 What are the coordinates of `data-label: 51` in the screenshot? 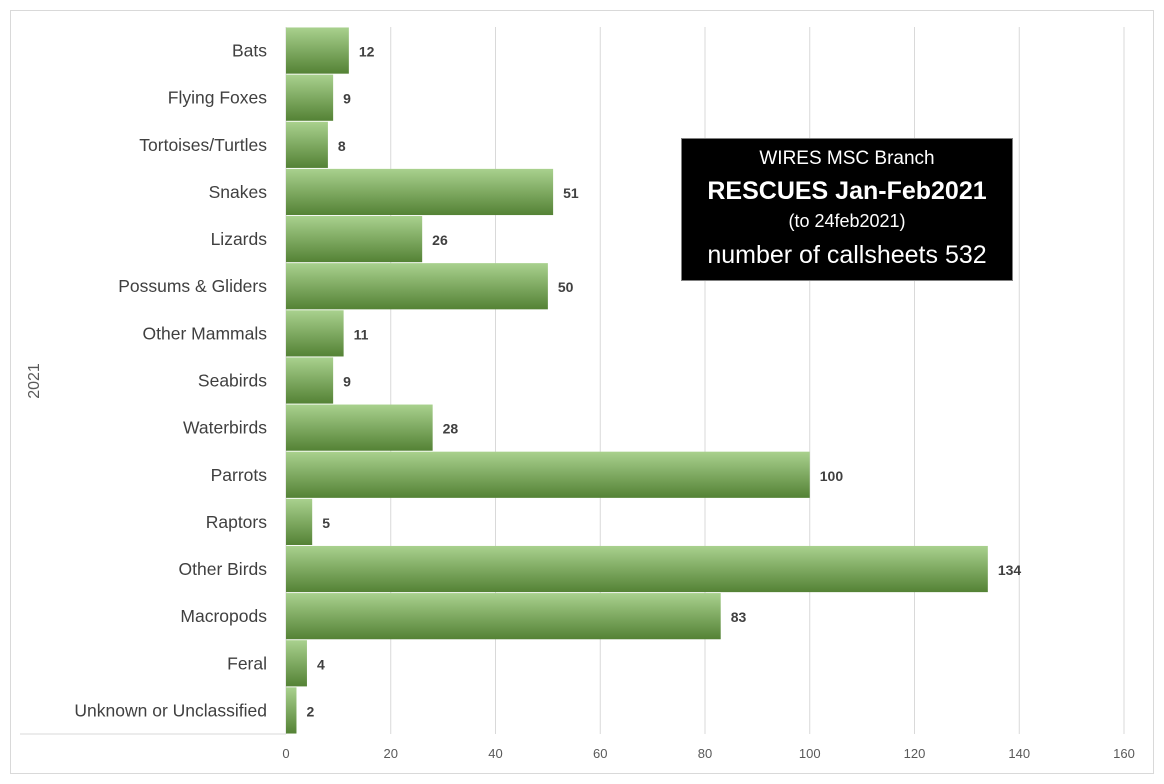 It's located at (571, 193).